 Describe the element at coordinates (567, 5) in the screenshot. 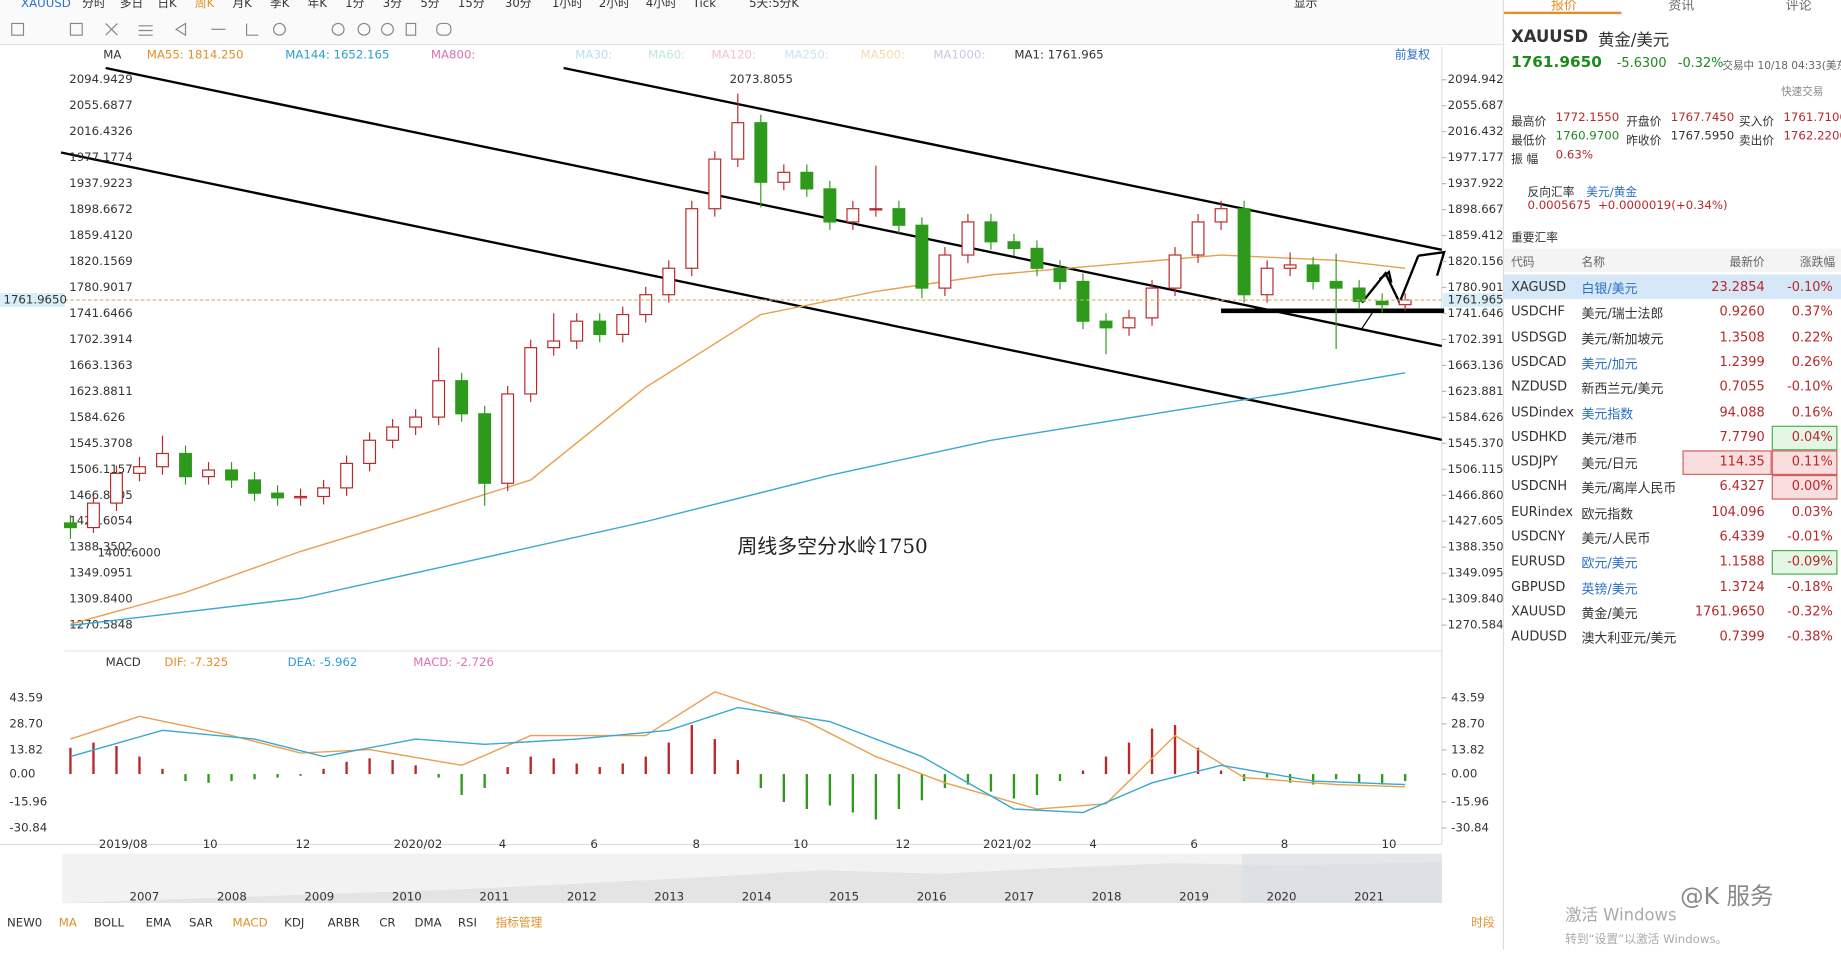

I see `period-tab: 1小时` at that location.